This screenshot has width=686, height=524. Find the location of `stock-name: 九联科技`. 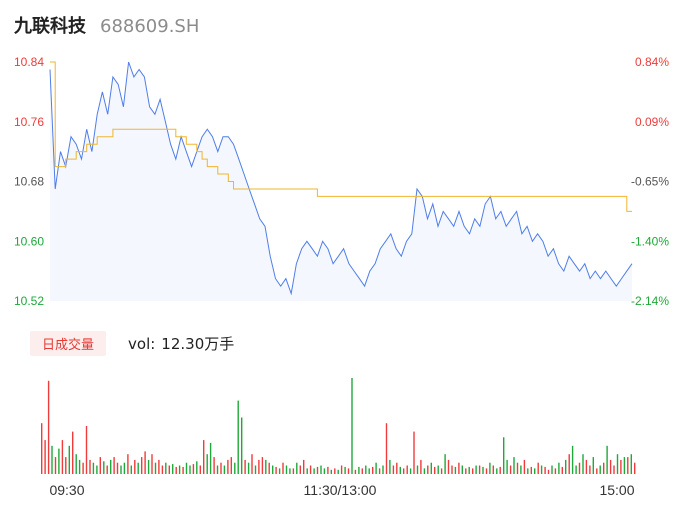

stock-name: 九联科技 is located at coordinates (50, 26).